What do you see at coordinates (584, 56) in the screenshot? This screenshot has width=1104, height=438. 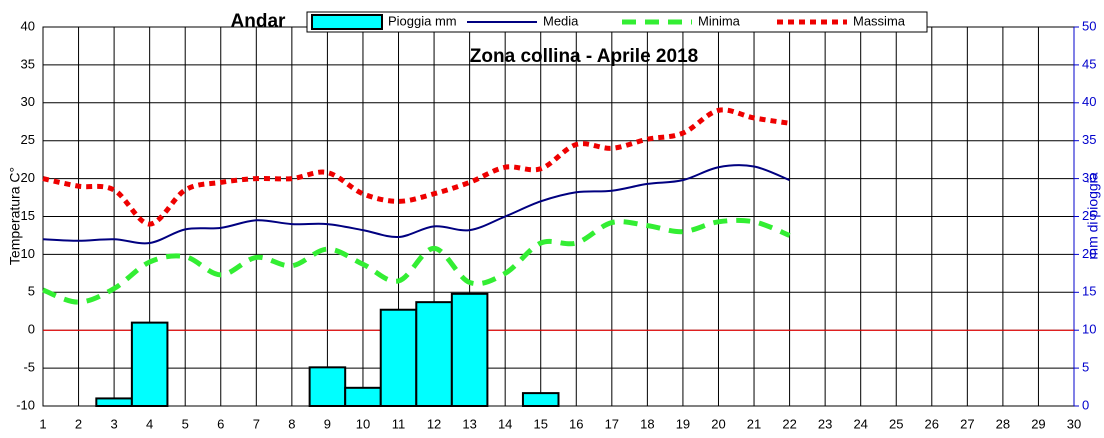 I see `chart-subtitle: Zona collina - Aprile 2018` at bounding box center [584, 56].